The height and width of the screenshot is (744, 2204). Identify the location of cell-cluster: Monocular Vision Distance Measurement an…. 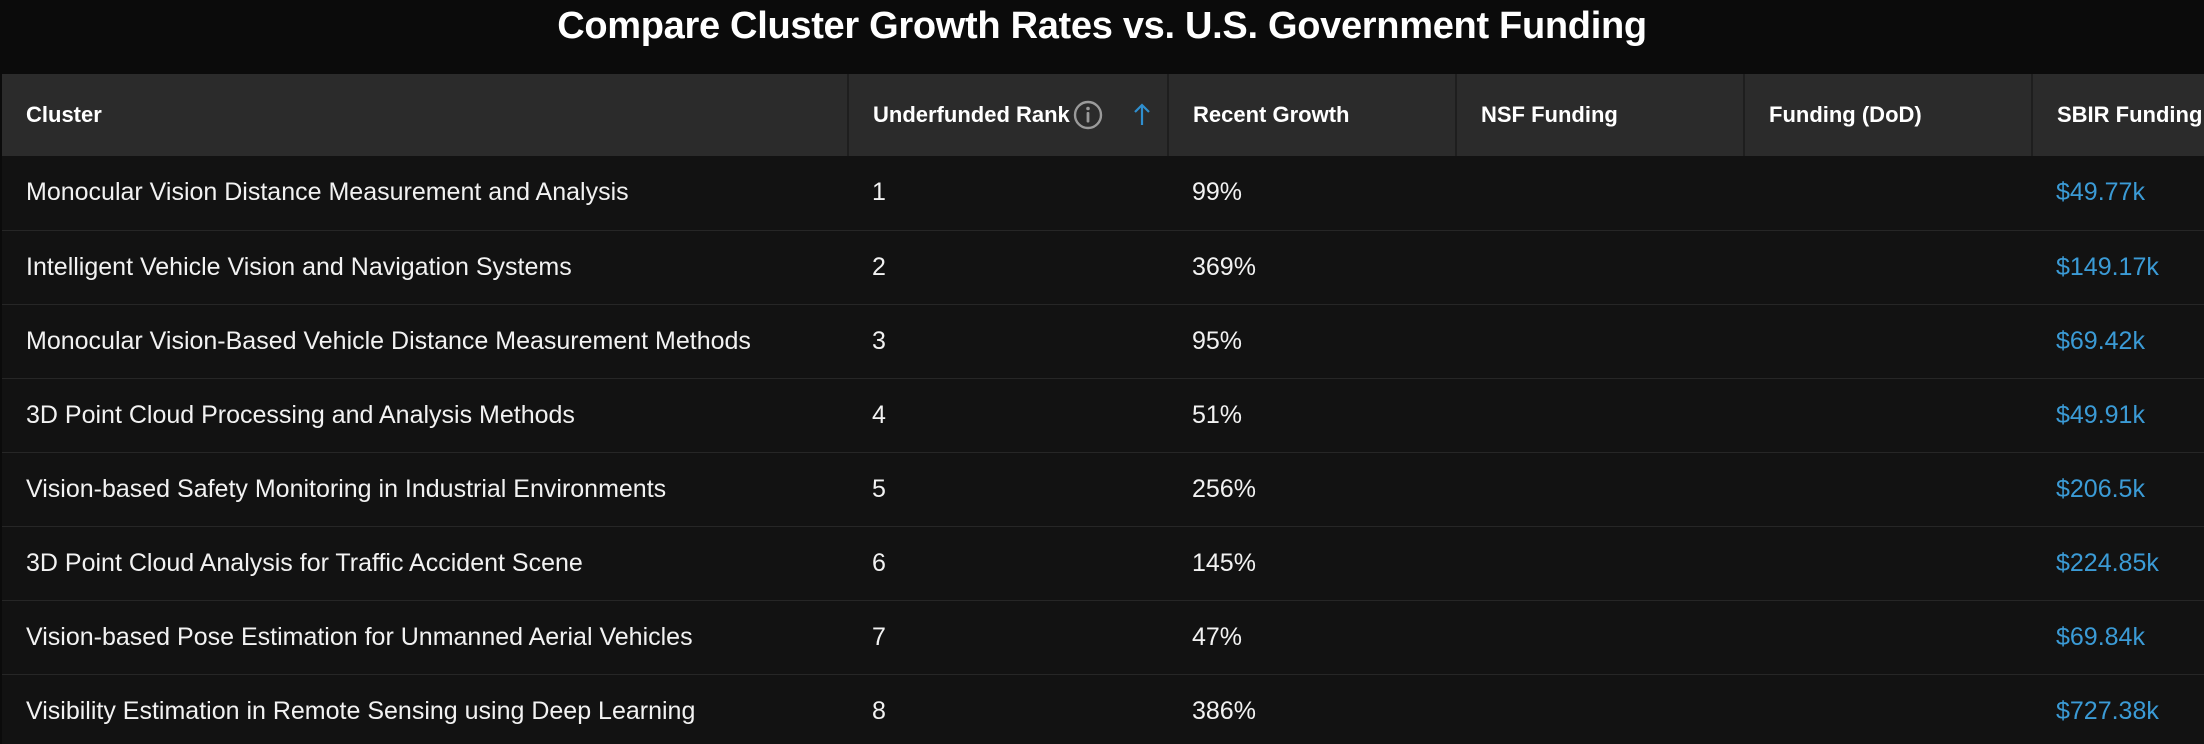
(327, 192).